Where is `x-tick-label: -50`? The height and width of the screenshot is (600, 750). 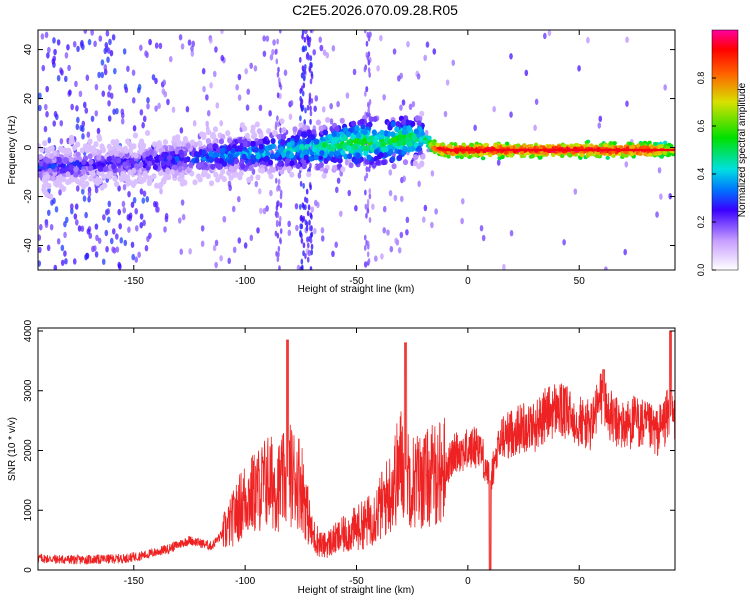 x-tick-label: -50 is located at coordinates (356, 281).